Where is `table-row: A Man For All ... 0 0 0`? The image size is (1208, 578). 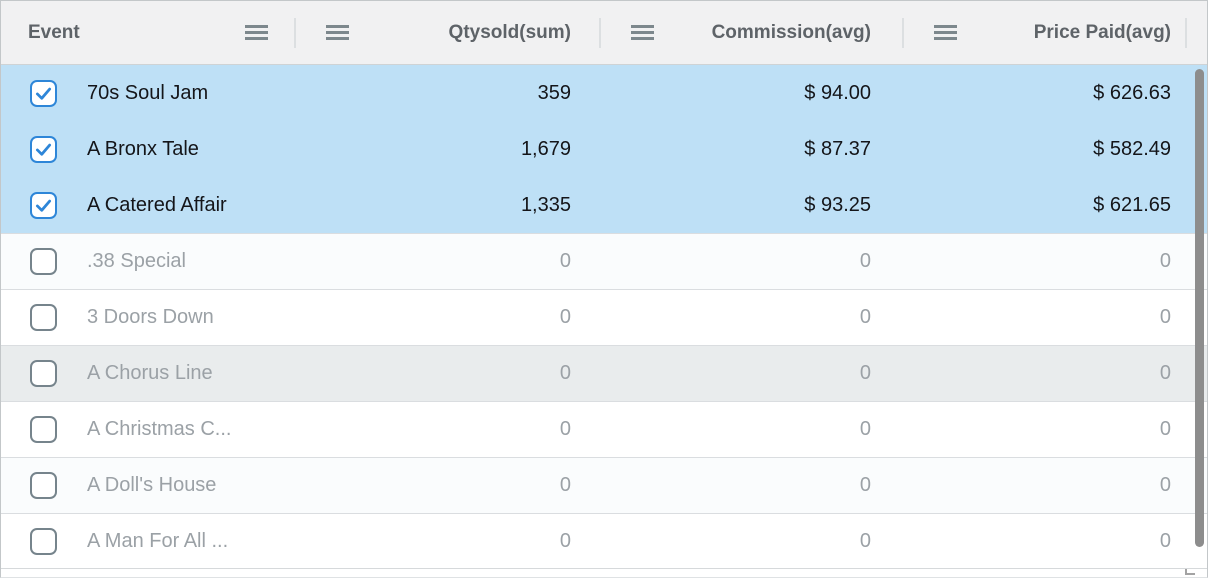
table-row: A Man For All ... 0 0 0 is located at coordinates (604, 541).